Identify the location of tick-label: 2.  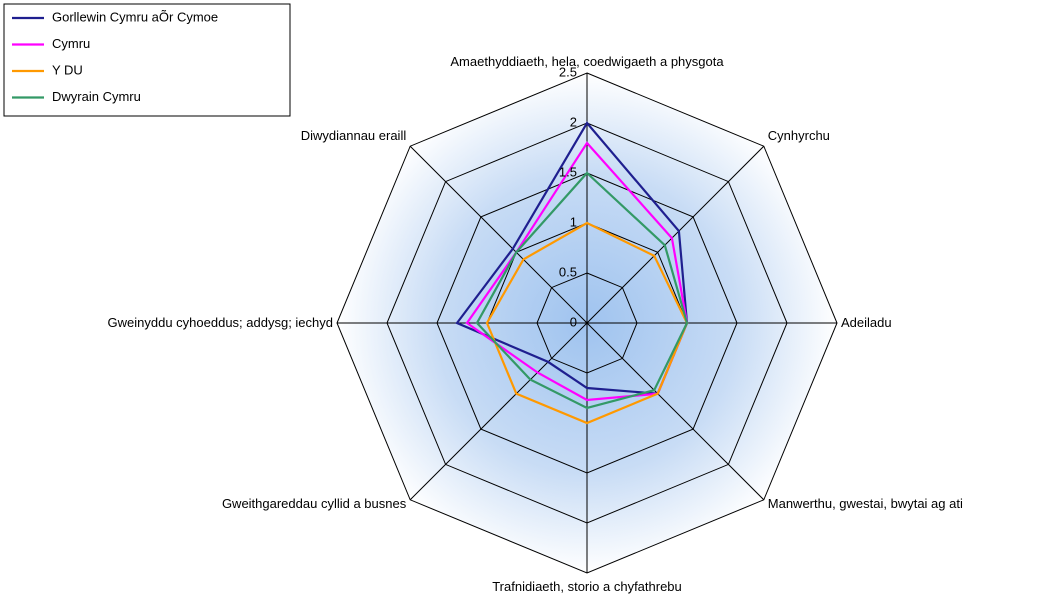
(573, 121).